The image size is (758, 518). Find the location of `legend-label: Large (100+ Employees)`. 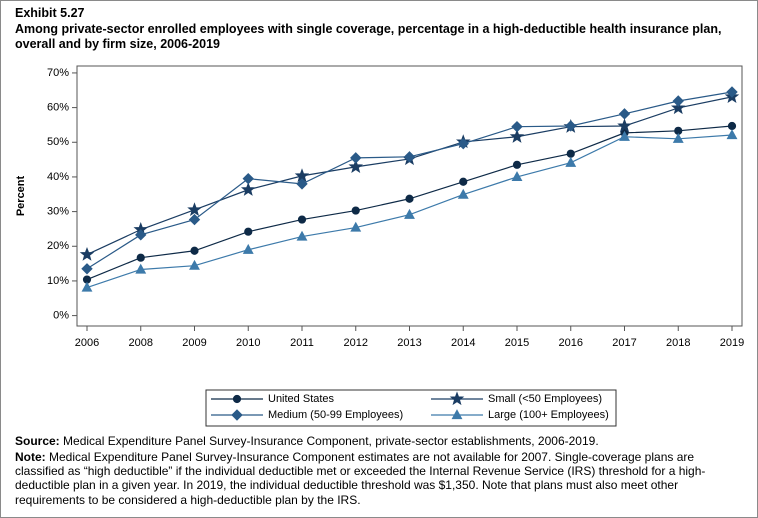

legend-label: Large (100+ Employees) is located at coordinates (548, 415).